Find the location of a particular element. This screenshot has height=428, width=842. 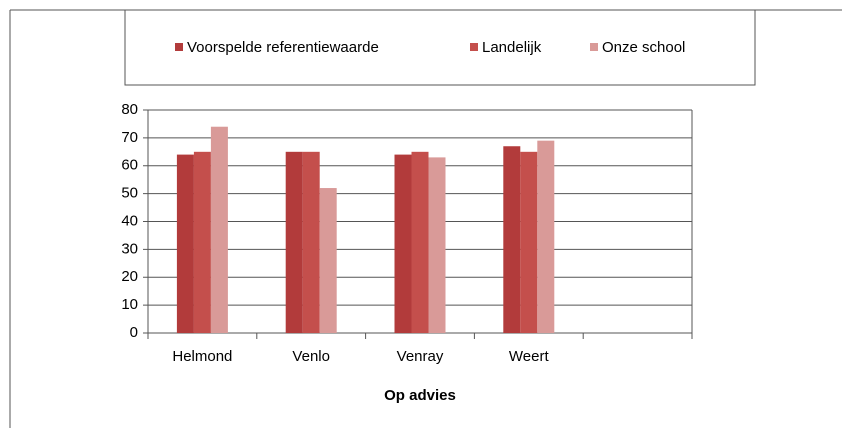

legend-box is located at coordinates (440, 47).